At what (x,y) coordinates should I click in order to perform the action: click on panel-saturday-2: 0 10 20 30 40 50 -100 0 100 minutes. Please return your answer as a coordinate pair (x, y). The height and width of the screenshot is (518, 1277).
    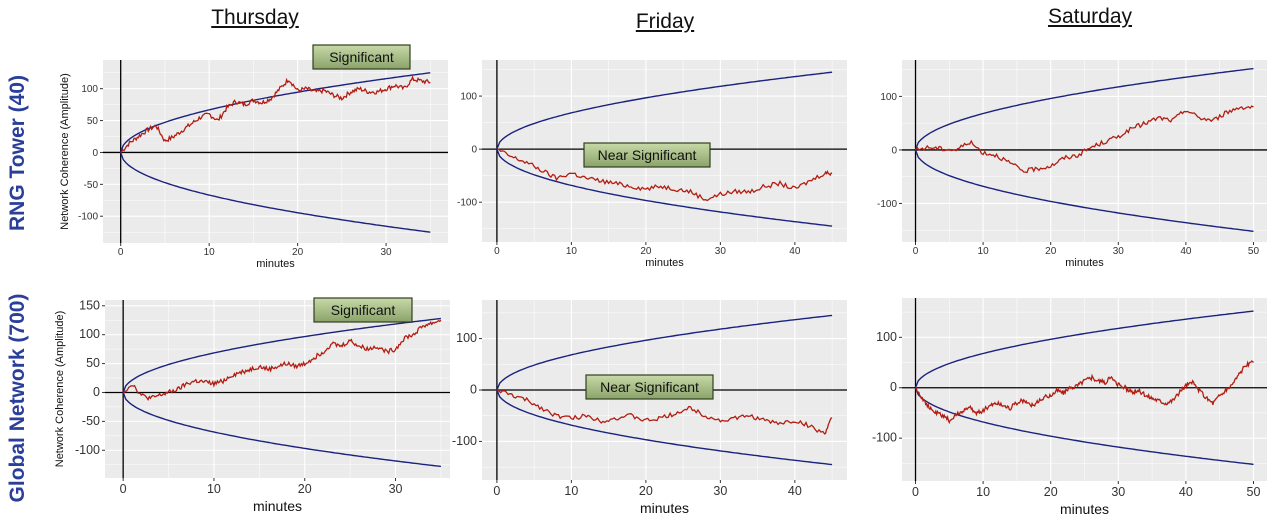
    Looking at the image, I should click on (1072, 164).